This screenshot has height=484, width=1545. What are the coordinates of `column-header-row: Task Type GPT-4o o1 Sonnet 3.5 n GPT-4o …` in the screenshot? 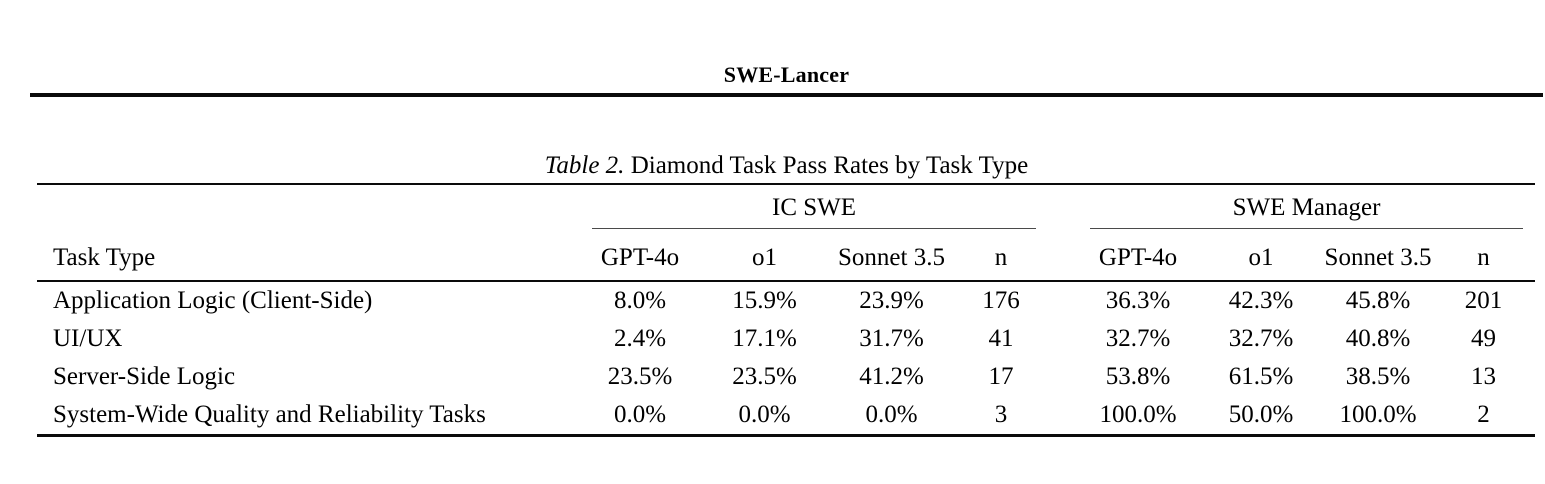 It's located at (786, 258).